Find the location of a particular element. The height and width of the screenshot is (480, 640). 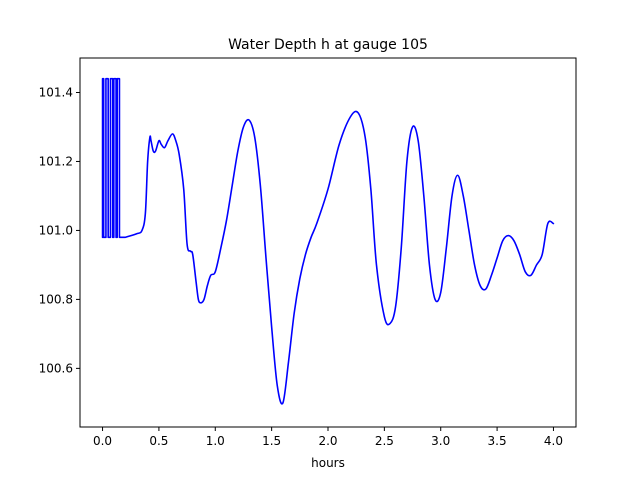

x-tick-label: 0.5 is located at coordinates (158, 441).